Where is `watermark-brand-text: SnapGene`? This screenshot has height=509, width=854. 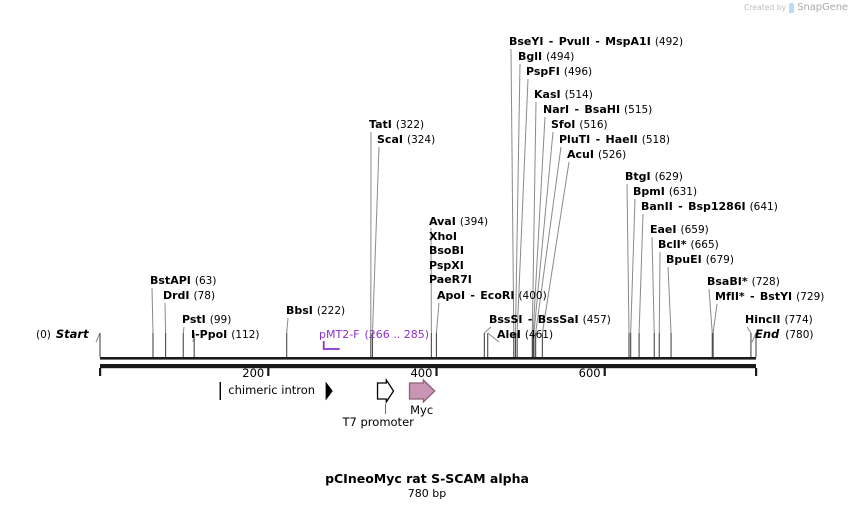
watermark-brand-text: SnapGene is located at coordinates (822, 7).